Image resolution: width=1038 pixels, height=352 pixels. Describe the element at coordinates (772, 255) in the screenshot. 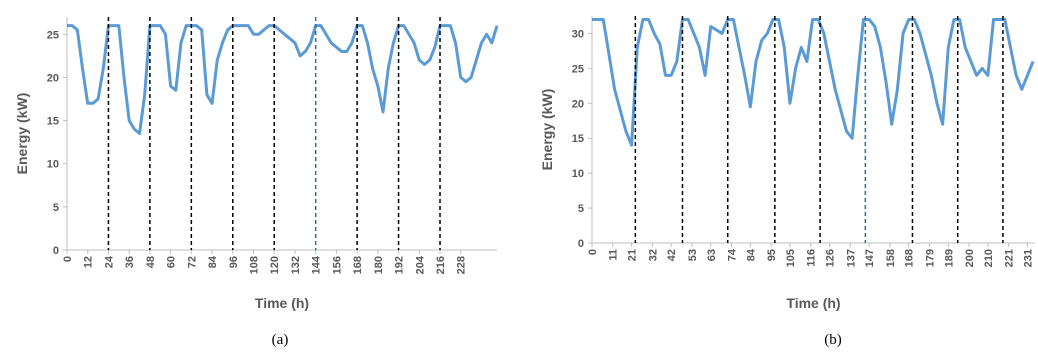

I see `x-tick-label: 95` at that location.